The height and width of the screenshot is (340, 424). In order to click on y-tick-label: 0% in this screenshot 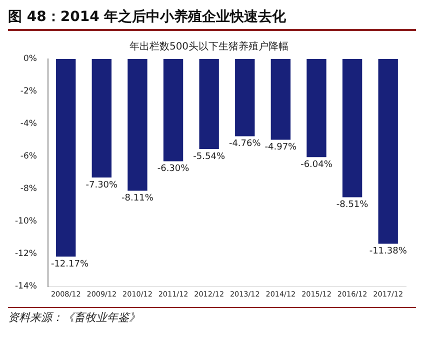, I will do `click(30, 59)`.